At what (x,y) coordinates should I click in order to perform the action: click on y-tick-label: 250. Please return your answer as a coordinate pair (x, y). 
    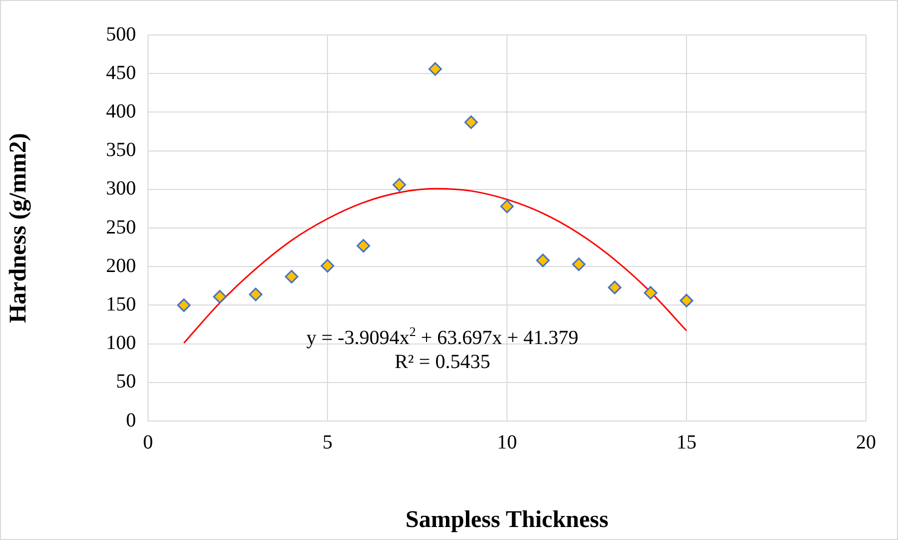
    Looking at the image, I should click on (121, 227).